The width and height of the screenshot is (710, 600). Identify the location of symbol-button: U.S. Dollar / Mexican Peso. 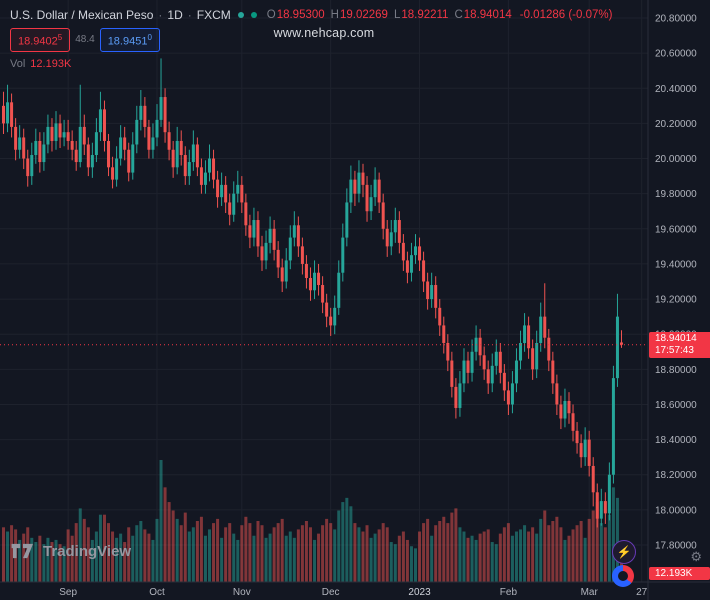
(82, 15).